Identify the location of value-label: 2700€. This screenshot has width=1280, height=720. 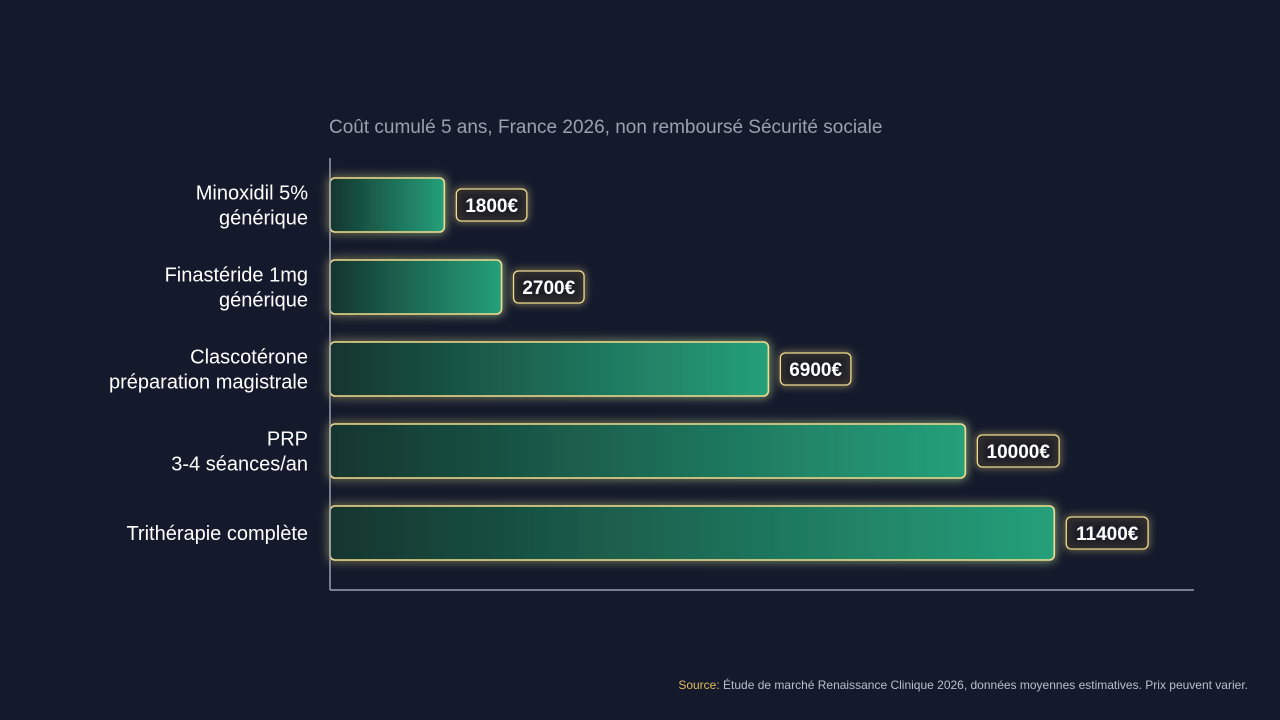
(548, 288).